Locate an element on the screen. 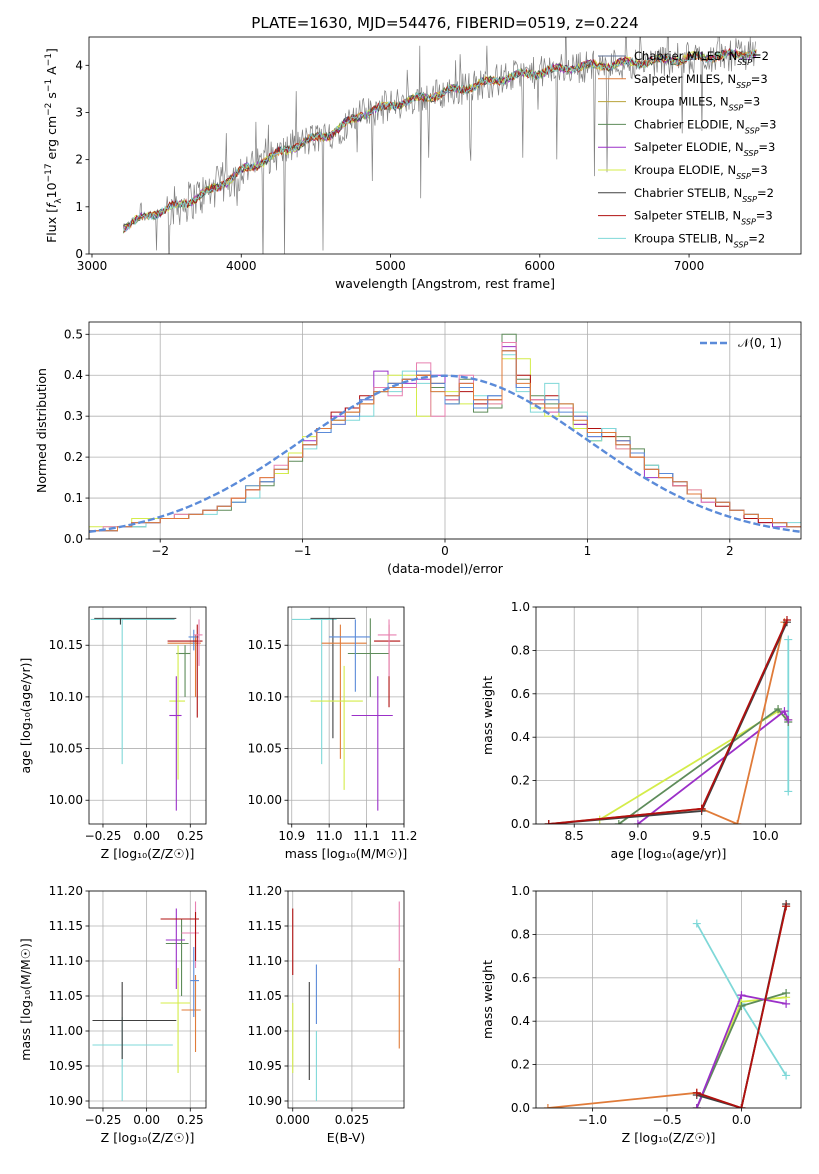 This screenshot has height=1174, width=819. y-tick-label: 4 is located at coordinates (79, 65).